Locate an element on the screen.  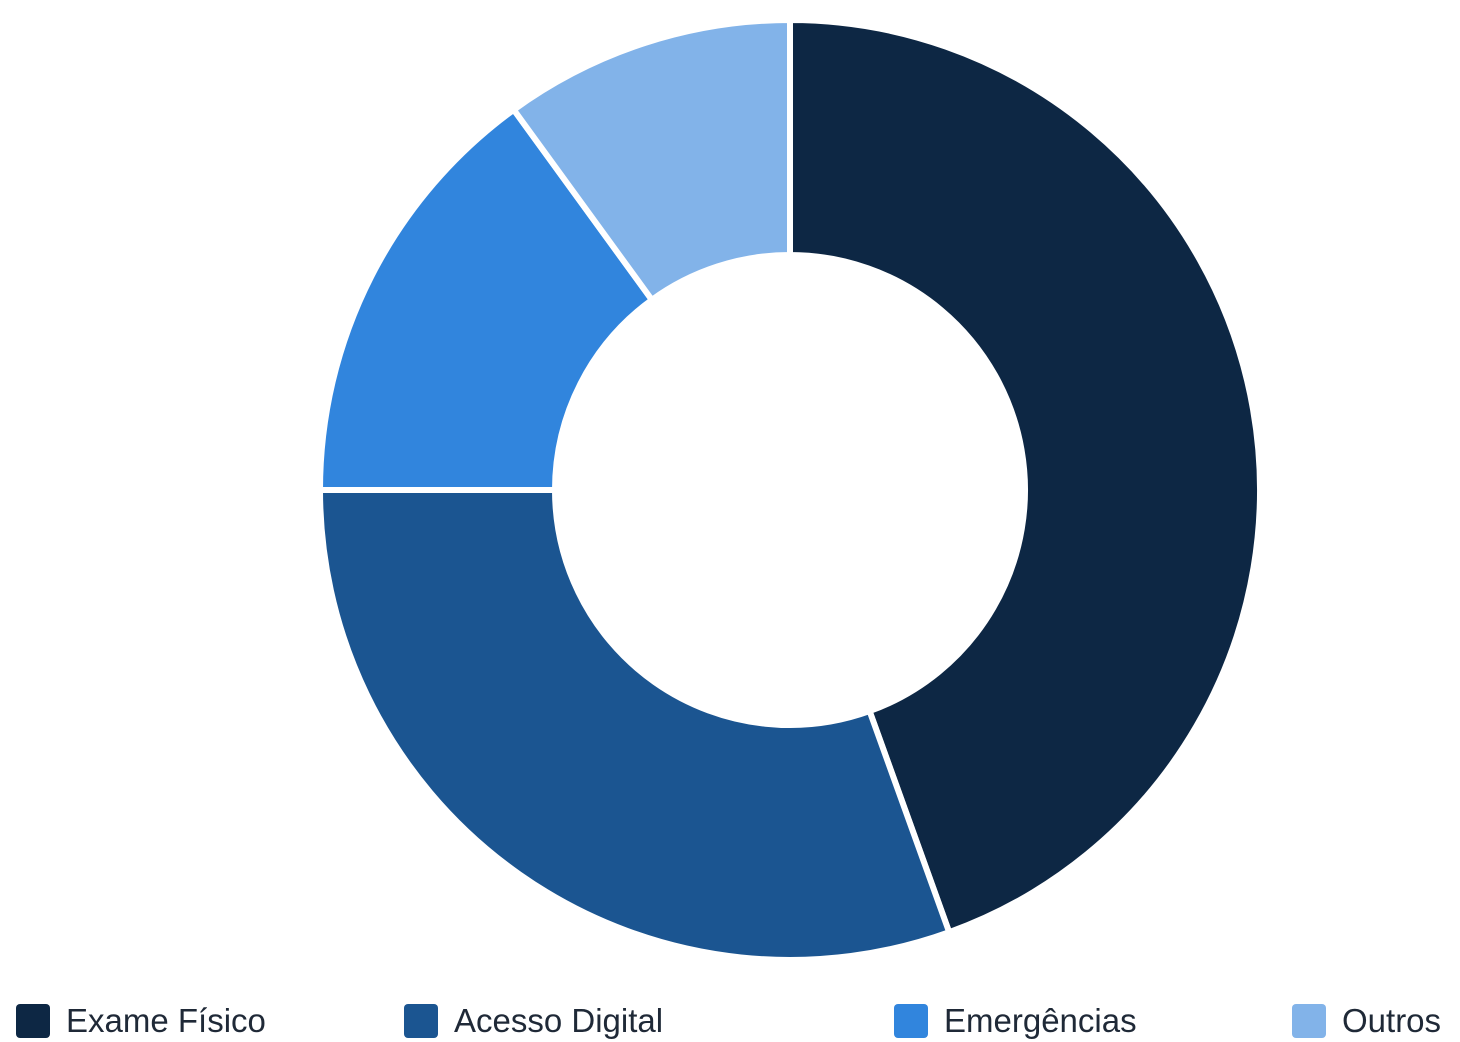
legend-item-exame-fisico: Exame Físico is located at coordinates (141, 1021).